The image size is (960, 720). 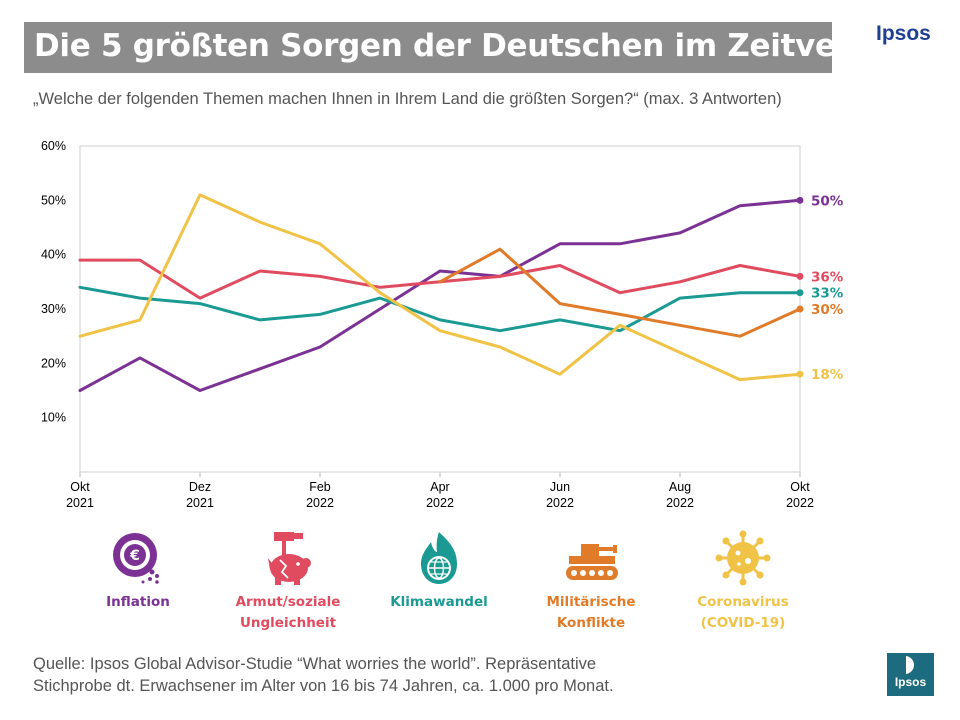 What do you see at coordinates (591, 623) in the screenshot?
I see `legend-label-line2: Konflikte` at bounding box center [591, 623].